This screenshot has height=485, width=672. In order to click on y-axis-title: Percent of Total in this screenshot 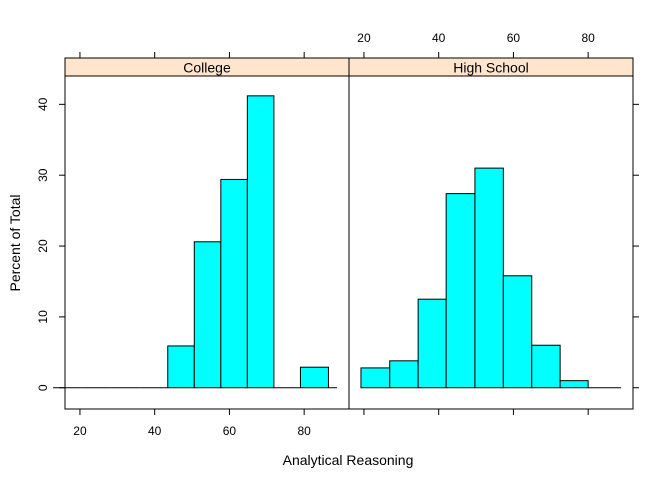, I will do `click(15, 242)`.